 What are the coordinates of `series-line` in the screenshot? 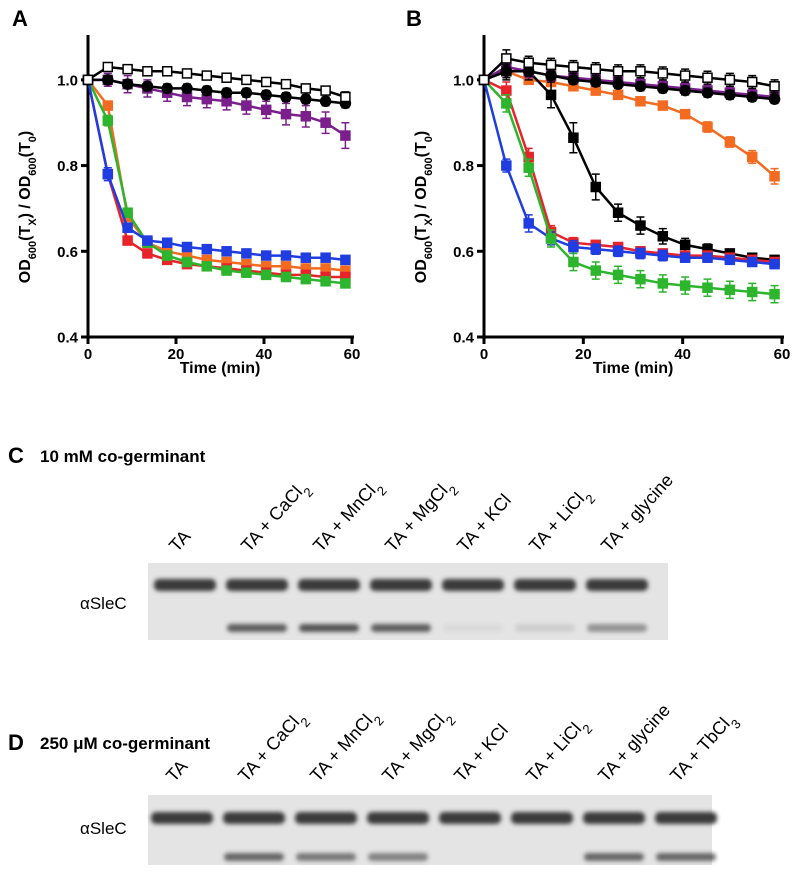 It's located at (216, 179).